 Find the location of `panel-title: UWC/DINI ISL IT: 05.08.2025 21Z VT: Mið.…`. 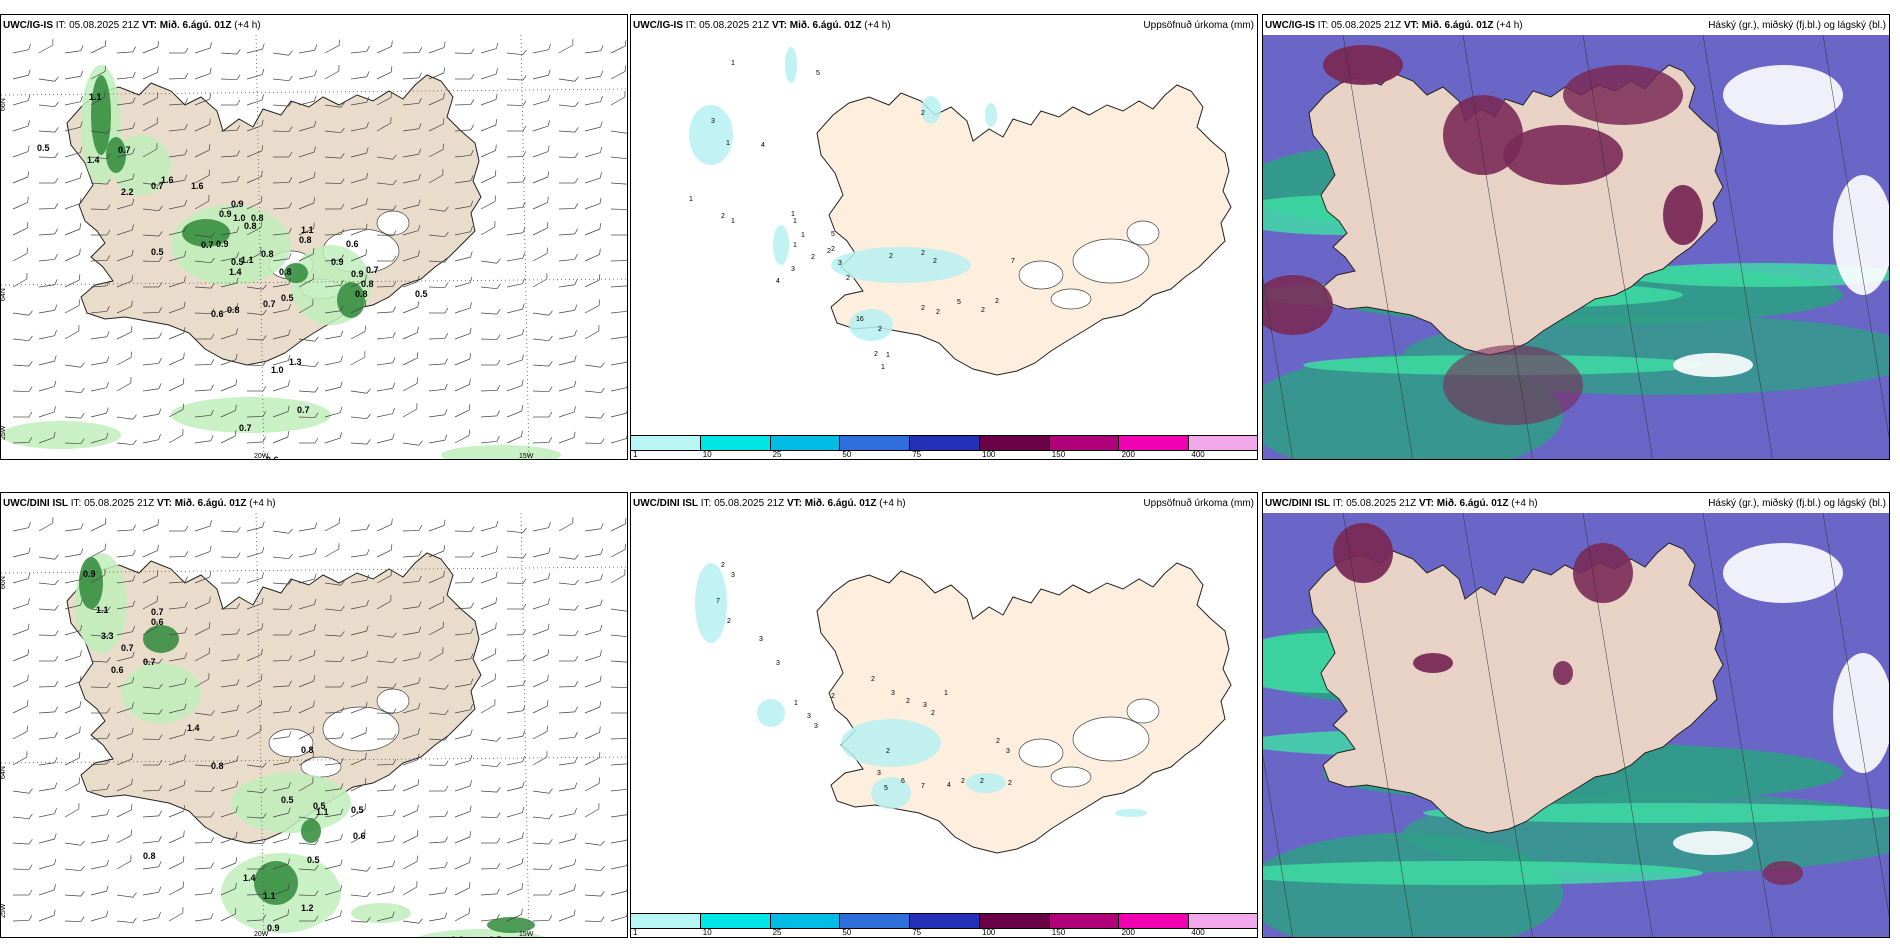

panel-title: UWC/DINI ISL IT: 05.08.2025 21Z VT: Mið.… is located at coordinates (769, 503).